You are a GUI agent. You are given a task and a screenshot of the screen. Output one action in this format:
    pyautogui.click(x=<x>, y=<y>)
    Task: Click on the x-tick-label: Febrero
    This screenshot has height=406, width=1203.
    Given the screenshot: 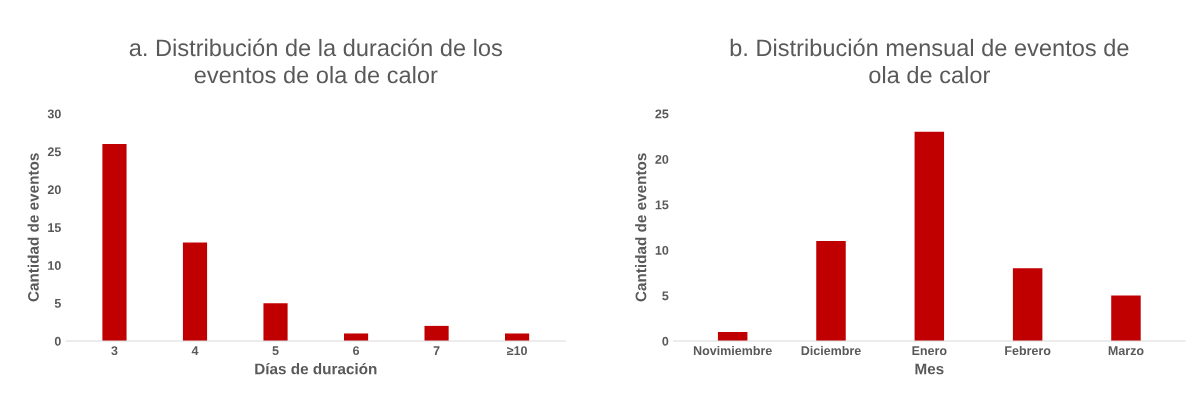 What is the action you would take?
    pyautogui.click(x=1028, y=350)
    